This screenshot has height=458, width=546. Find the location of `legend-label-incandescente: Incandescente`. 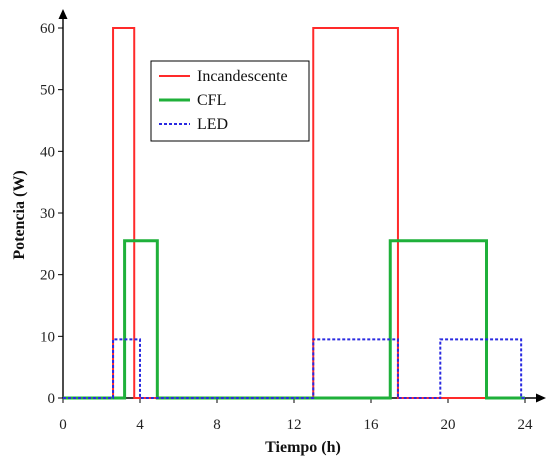

legend-label-incandescente: Incandescente is located at coordinates (242, 76).